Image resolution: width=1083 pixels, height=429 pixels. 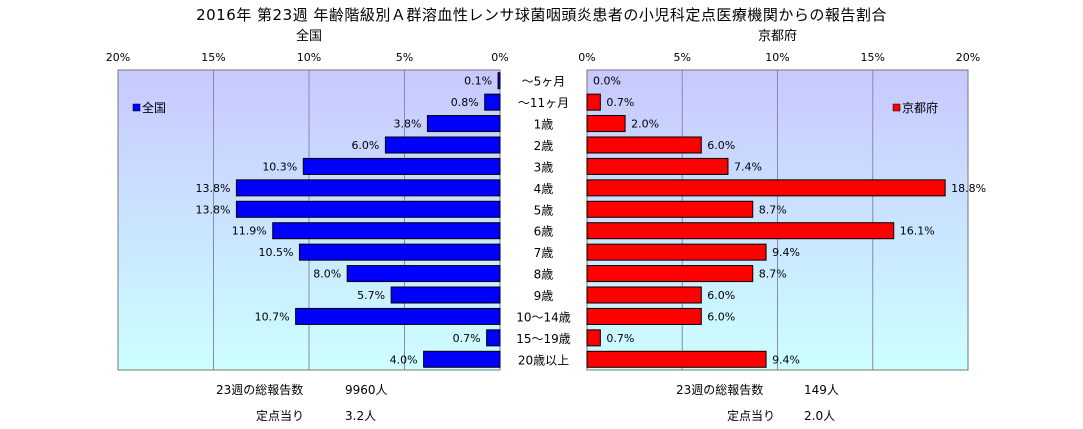 I want to click on category-label: 9歳, so click(x=544, y=296).